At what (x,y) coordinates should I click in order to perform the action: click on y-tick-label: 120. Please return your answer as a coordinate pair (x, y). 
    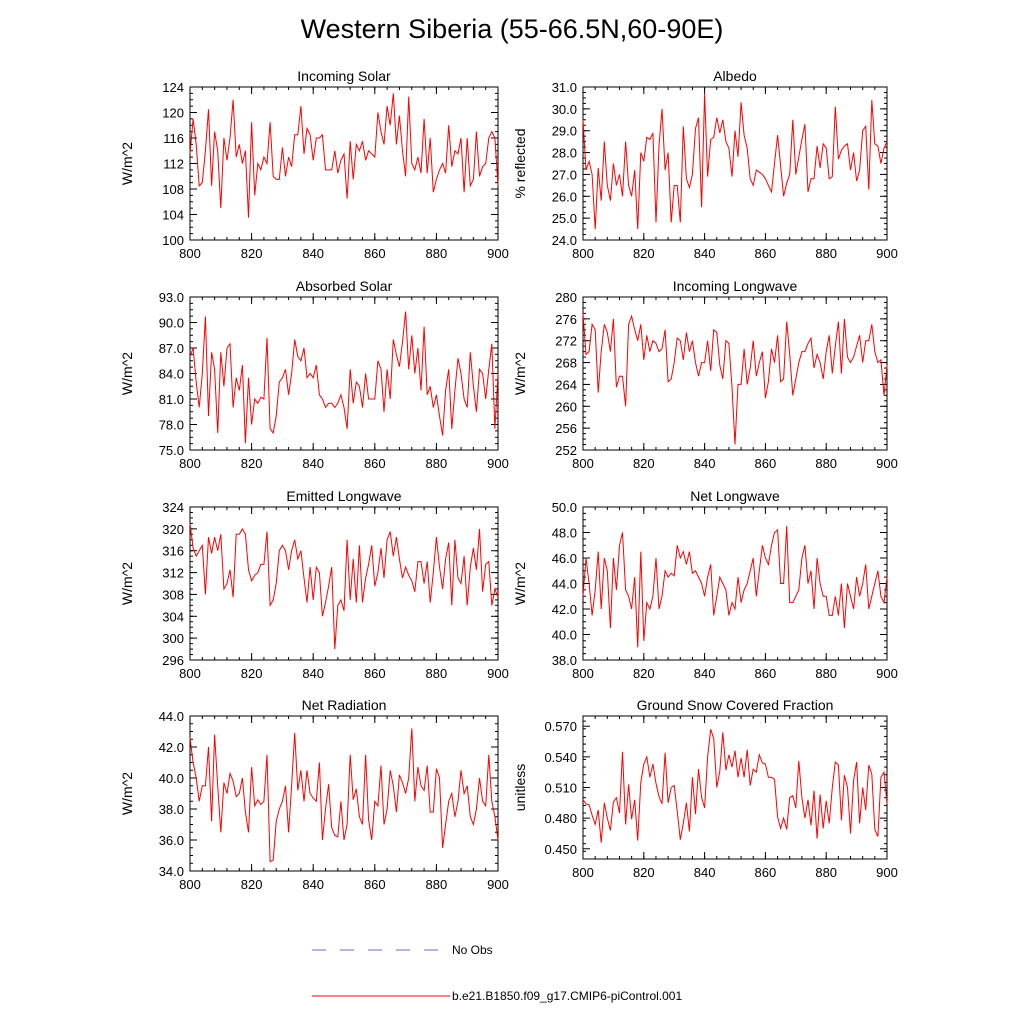
    Looking at the image, I should click on (173, 113).